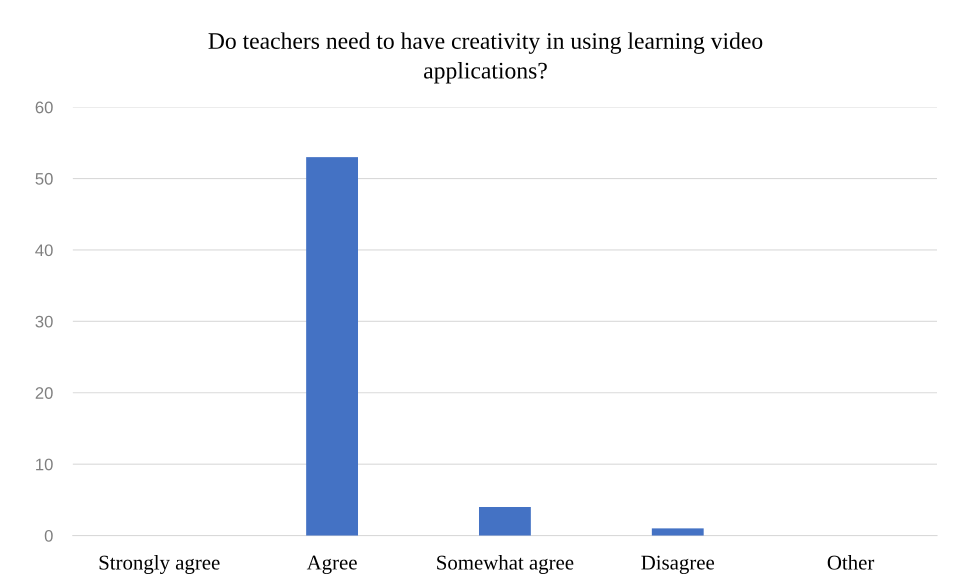 Image resolution: width=971 pixels, height=579 pixels. Describe the element at coordinates (851, 562) in the screenshot. I see `x-tick-label: Other` at that location.